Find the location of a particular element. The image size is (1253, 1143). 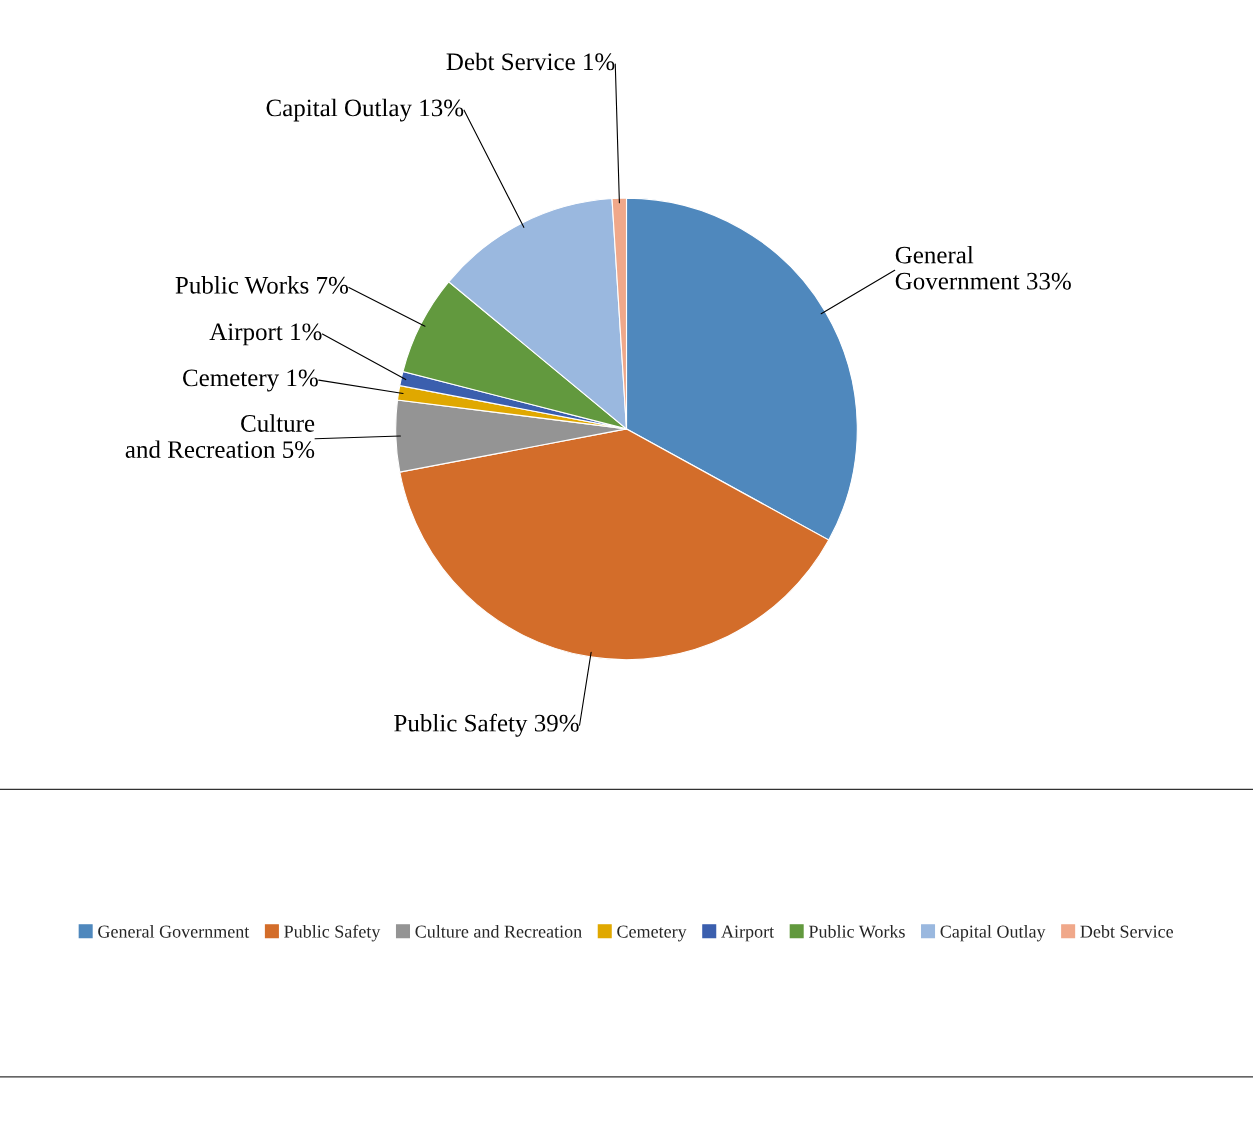

category-label: Debt Service 1% is located at coordinates (530, 61).